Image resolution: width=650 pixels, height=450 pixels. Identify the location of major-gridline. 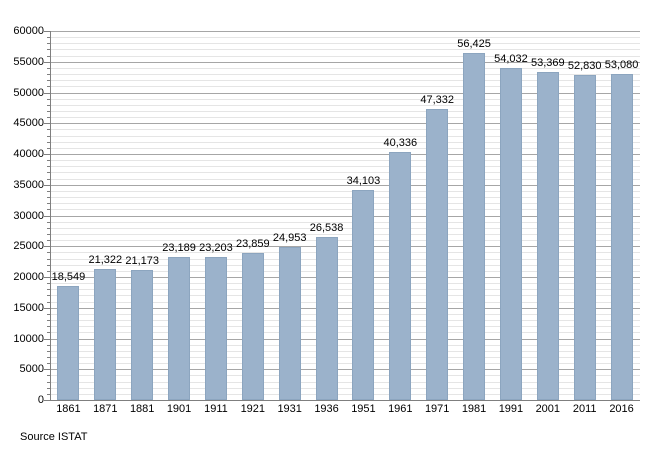
(345, 31).